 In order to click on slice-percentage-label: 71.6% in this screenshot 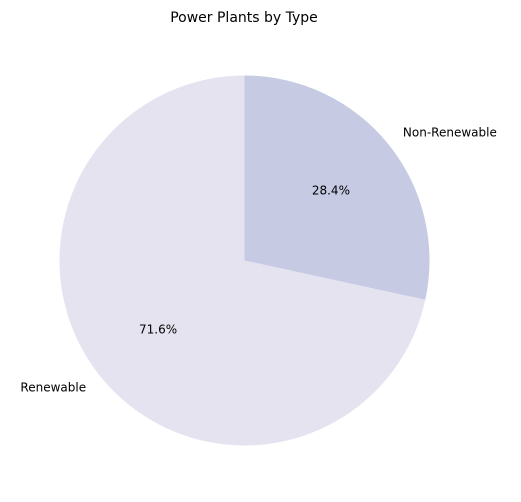, I will do `click(158, 330)`.